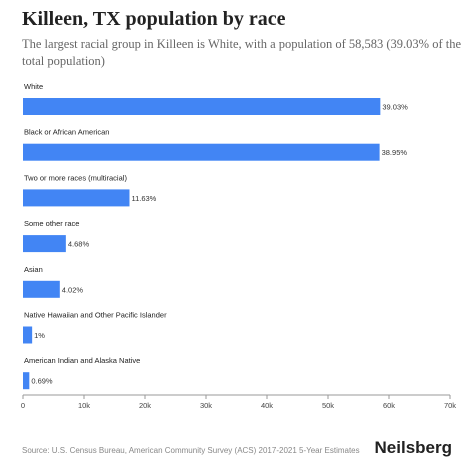 Image resolution: width=474 pixels, height=474 pixels. Describe the element at coordinates (328, 405) in the screenshot. I see `x-tick-label: 50k` at that location.